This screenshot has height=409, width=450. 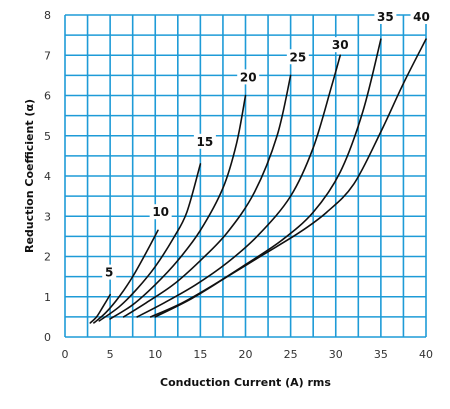 I want to click on y-tick-label: 2, so click(x=47, y=257).